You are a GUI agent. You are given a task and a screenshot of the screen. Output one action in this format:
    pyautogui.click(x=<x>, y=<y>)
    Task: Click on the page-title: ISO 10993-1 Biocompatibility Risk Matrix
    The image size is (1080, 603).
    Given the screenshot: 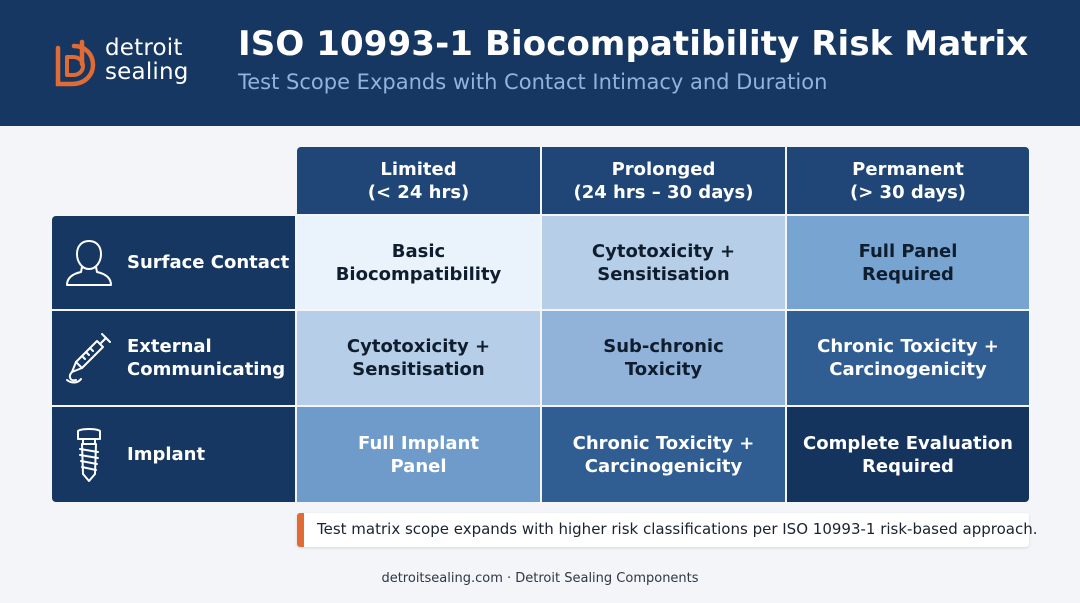 What is the action you would take?
    pyautogui.click(x=633, y=44)
    